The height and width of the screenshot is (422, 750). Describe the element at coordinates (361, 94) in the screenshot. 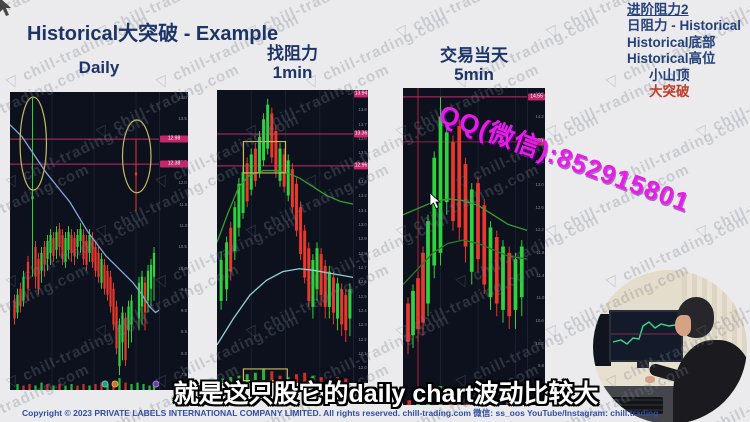

I see `price-level-tag: 13.94` at that location.